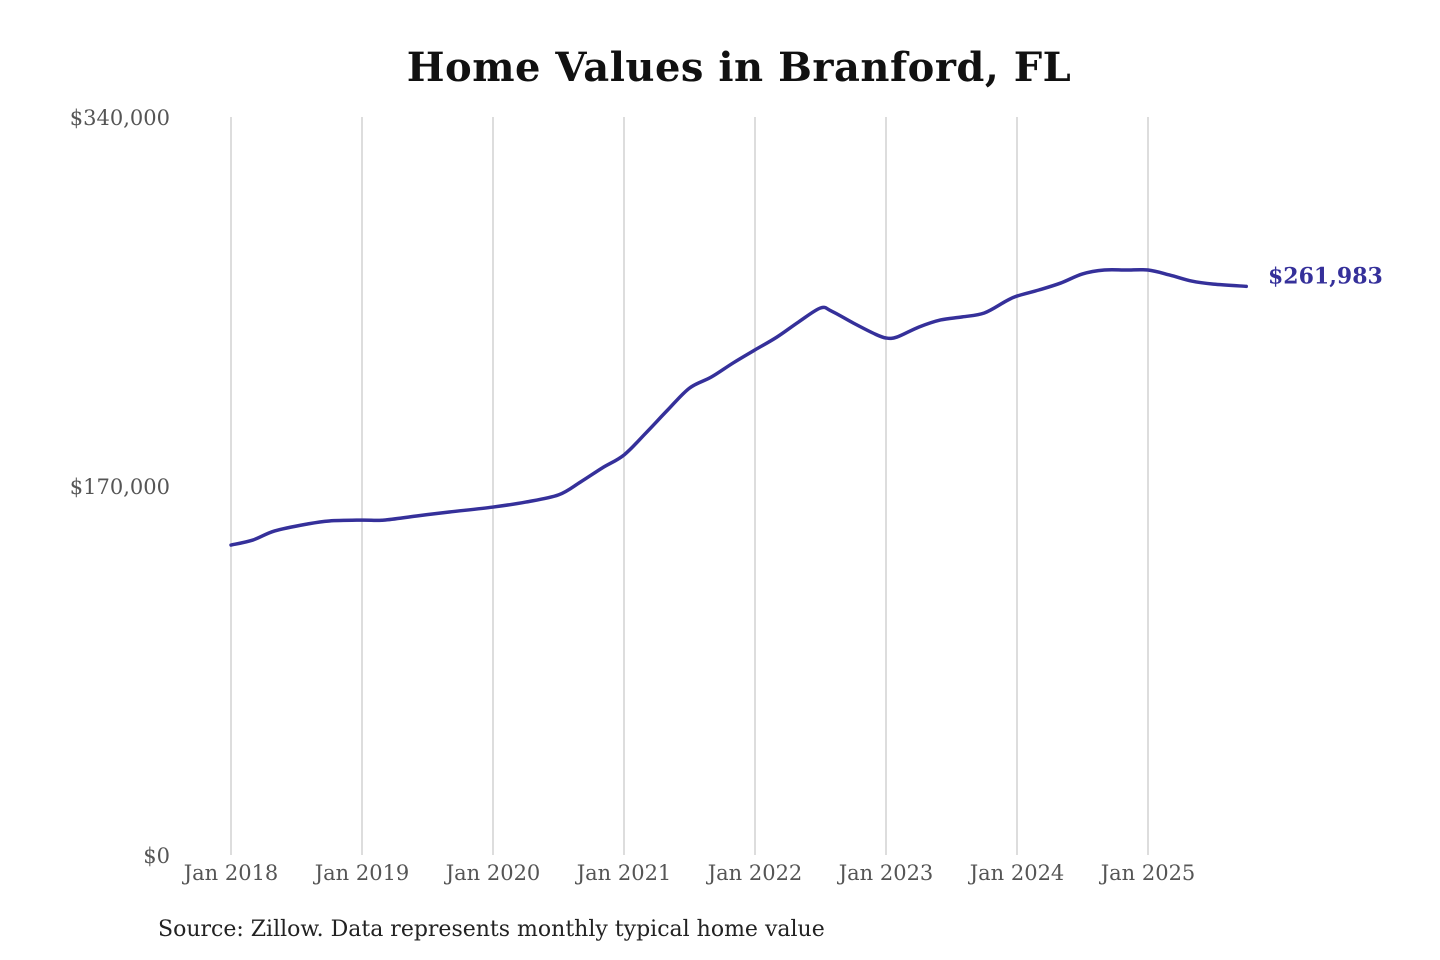 The width and height of the screenshot is (1440, 960). Describe the element at coordinates (230, 873) in the screenshot. I see `x-tick-label: Jan 2018` at that location.